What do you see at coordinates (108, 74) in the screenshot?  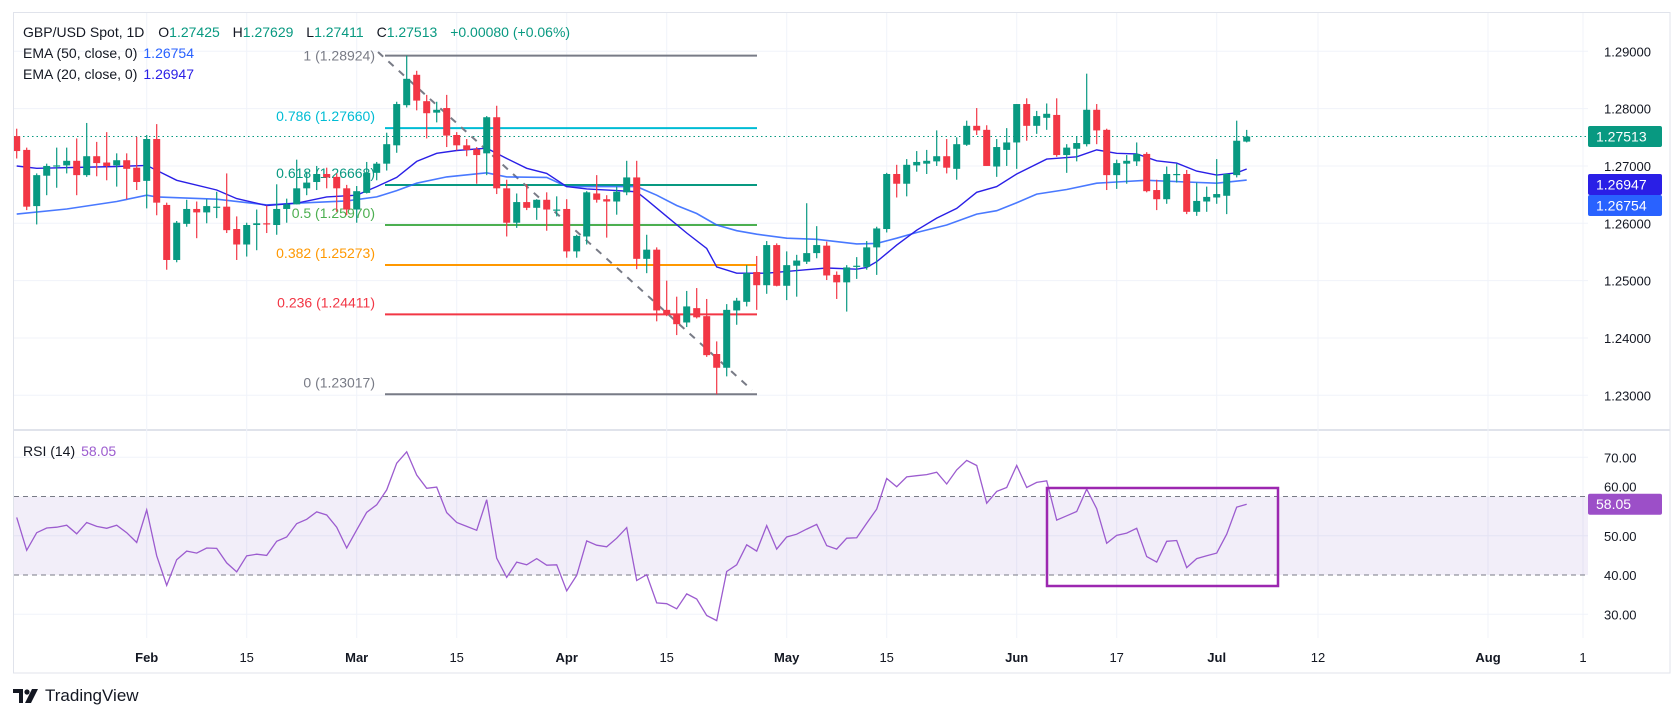 I see `ema20-legend: EMA (20, close, 0) 1.26947` at bounding box center [108, 74].